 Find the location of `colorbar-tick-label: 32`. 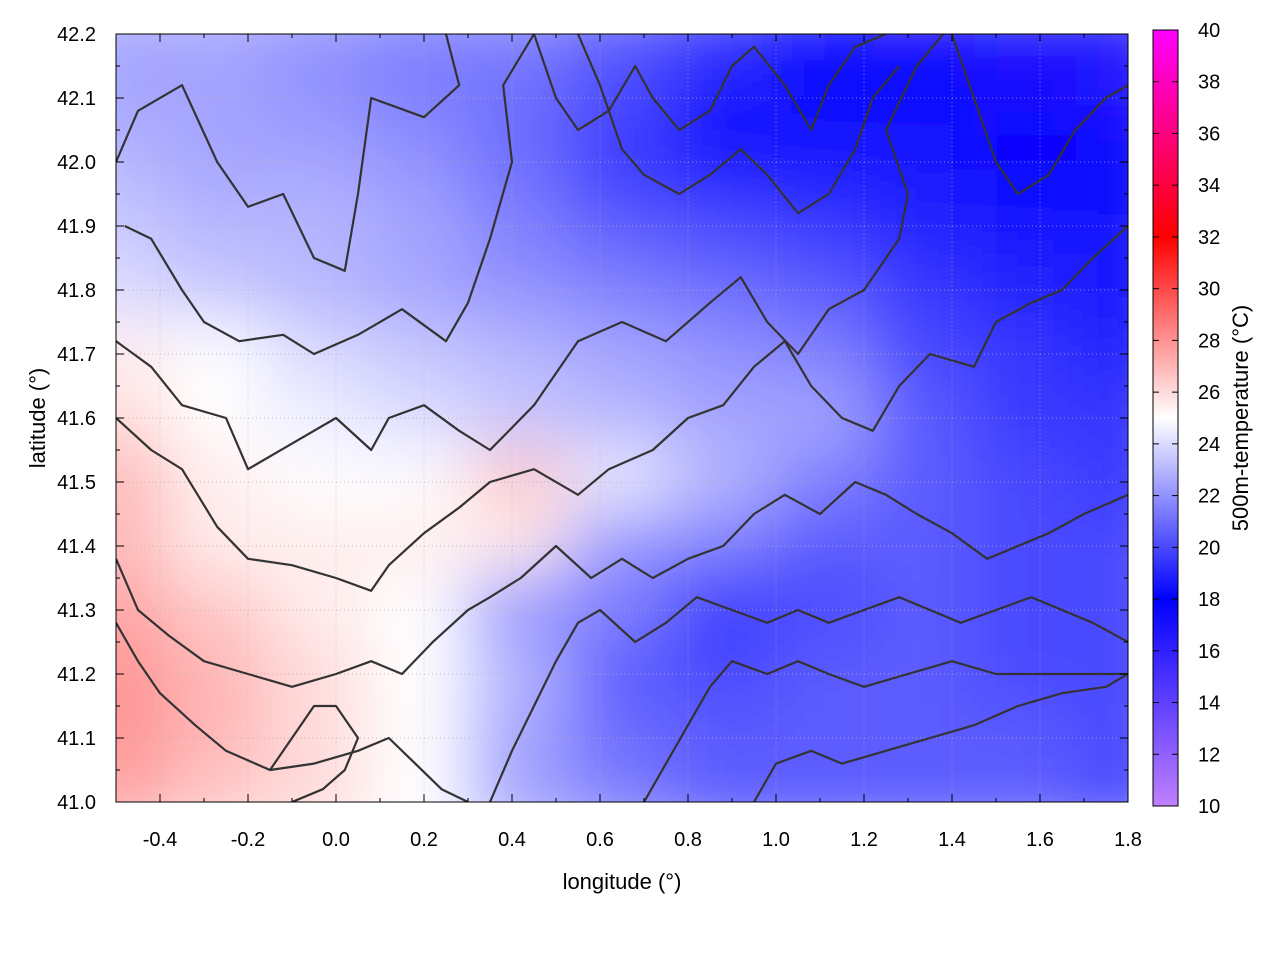

colorbar-tick-label: 32 is located at coordinates (1209, 238).